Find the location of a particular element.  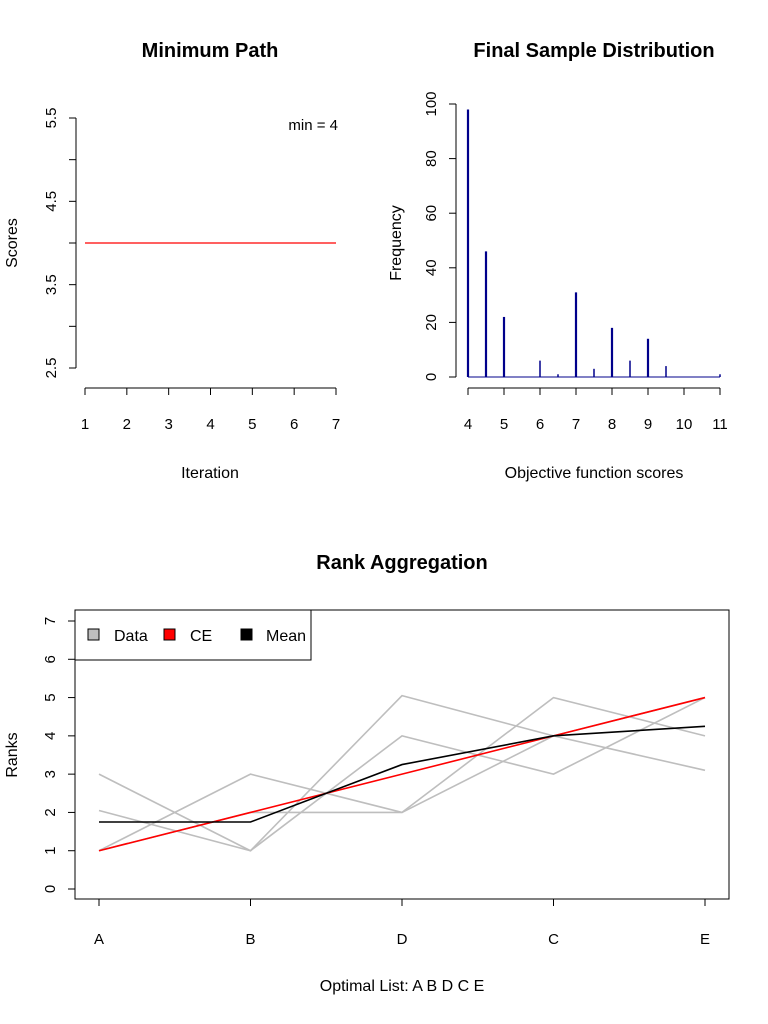

legend-box is located at coordinates (193, 635).